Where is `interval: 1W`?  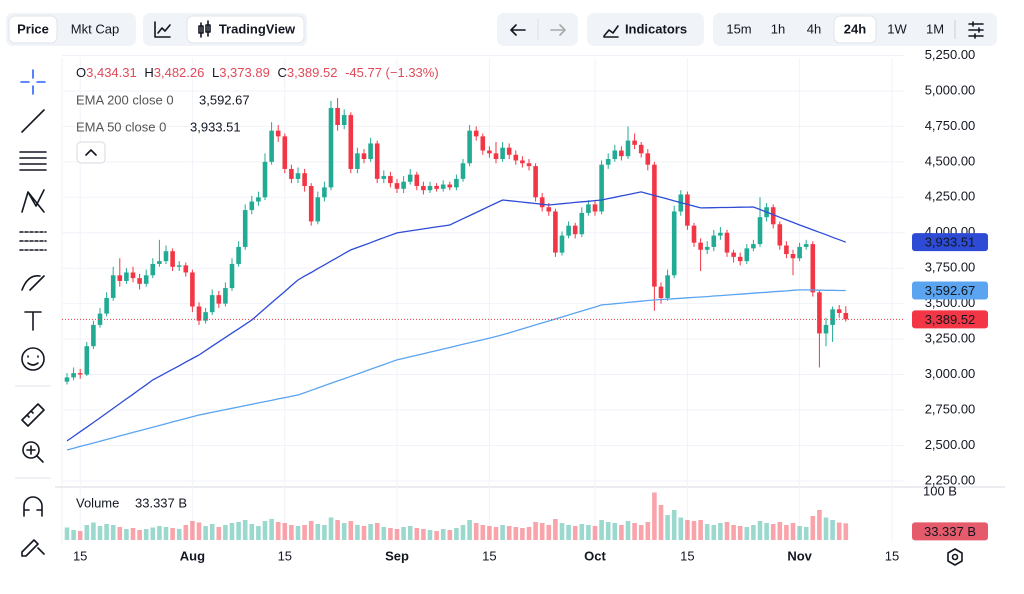 interval: 1W is located at coordinates (897, 28).